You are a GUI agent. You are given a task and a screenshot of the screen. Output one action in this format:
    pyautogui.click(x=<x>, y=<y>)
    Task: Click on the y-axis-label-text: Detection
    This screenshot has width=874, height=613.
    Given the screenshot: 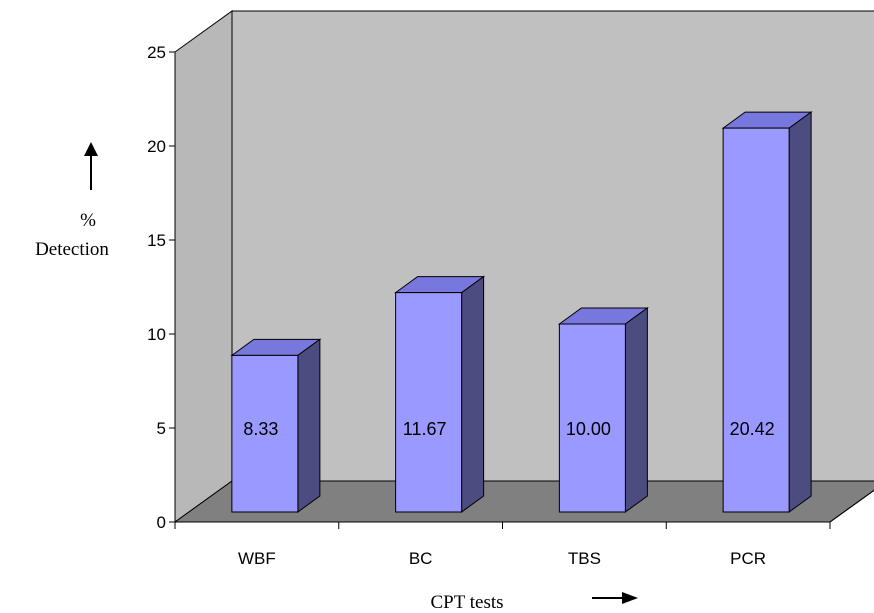 What is the action you would take?
    pyautogui.click(x=72, y=249)
    